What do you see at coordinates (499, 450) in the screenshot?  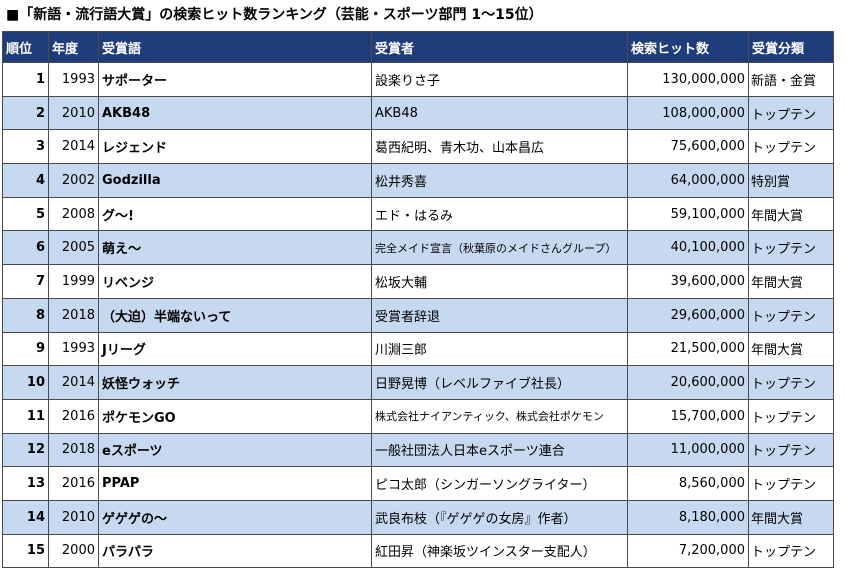 I see `winner-cell: 一般社団法人日本eスポーツ連合` at bounding box center [499, 450].